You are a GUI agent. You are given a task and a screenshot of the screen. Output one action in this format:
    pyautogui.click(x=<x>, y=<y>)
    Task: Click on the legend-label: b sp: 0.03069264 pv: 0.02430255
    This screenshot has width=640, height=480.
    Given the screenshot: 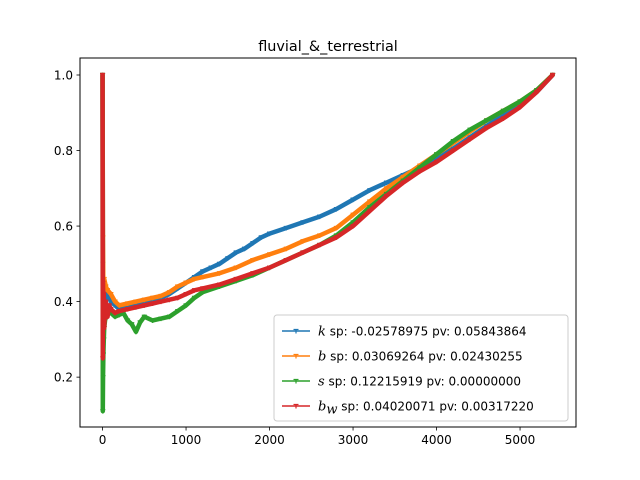 What is the action you would take?
    pyautogui.click(x=420, y=357)
    